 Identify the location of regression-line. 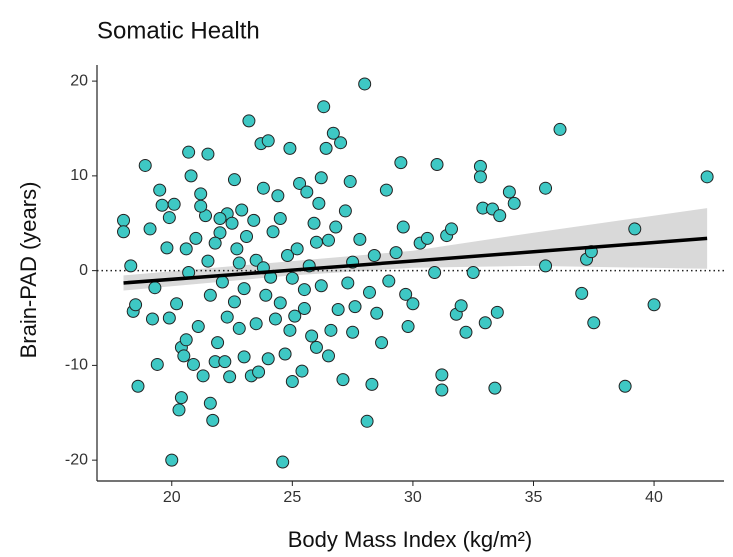
(415, 260).